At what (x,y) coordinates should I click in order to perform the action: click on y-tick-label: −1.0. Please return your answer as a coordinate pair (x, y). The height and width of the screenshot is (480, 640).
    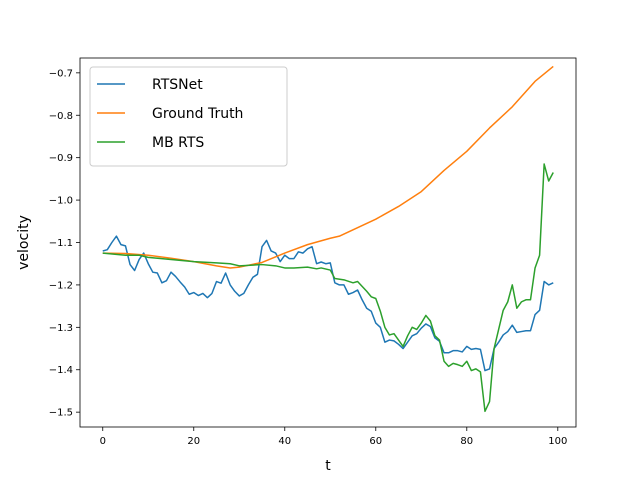
    Looking at the image, I should click on (61, 201).